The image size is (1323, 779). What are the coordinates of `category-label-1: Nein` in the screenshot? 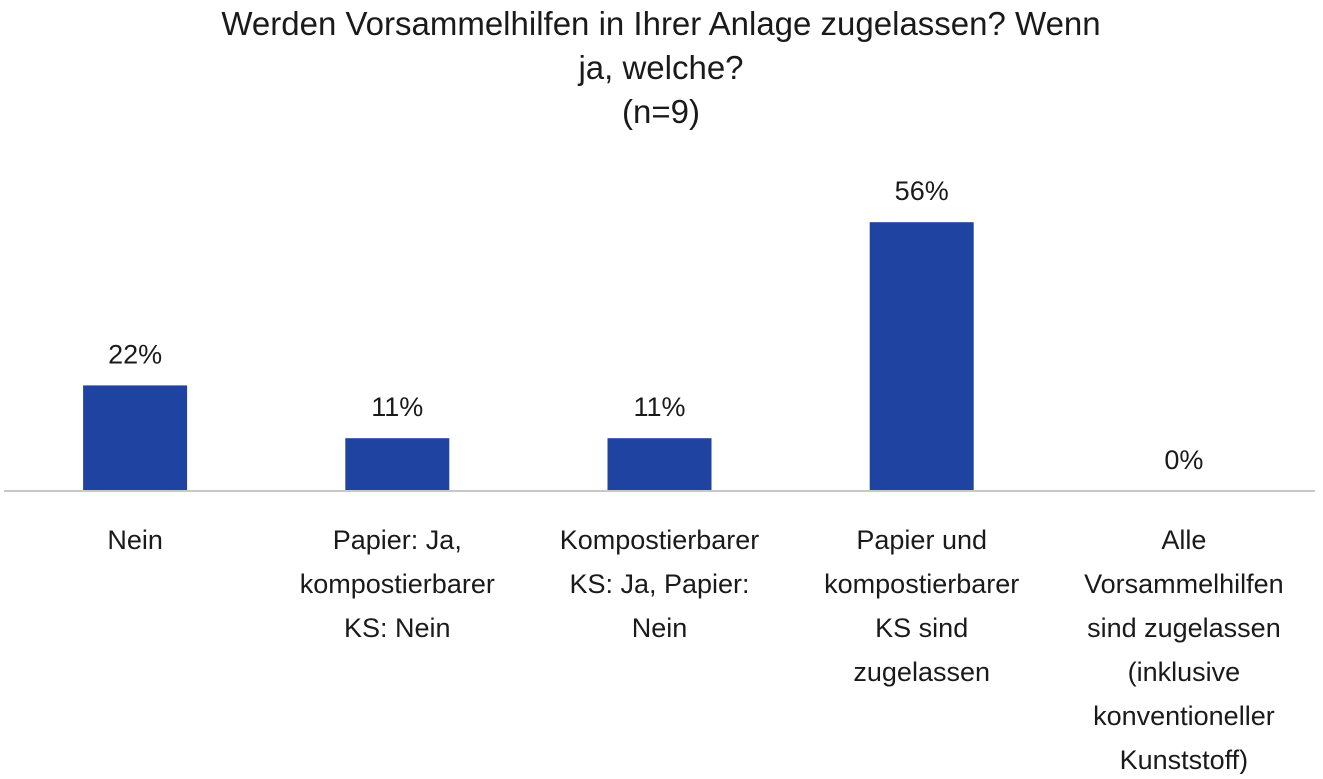 It's located at (135, 540).